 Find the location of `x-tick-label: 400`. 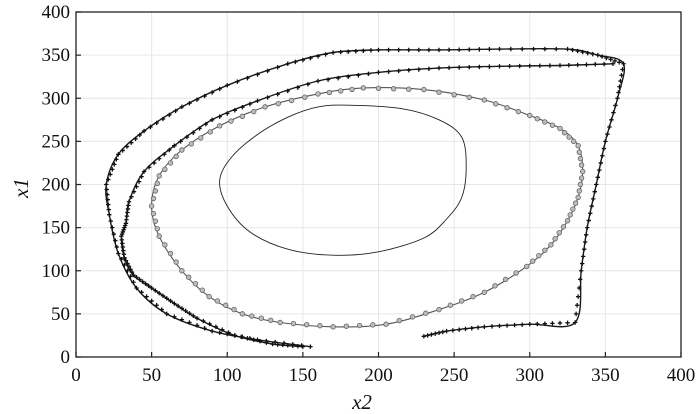

x-tick-label: 400 is located at coordinates (681, 375).